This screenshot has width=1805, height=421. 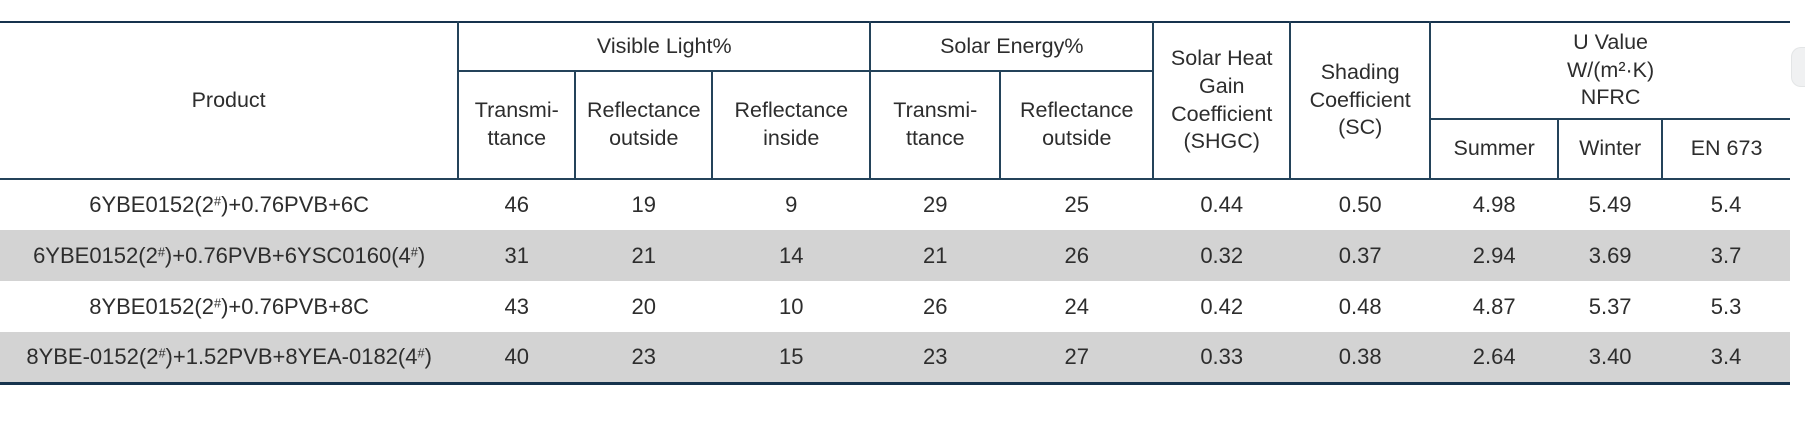 I want to click on col-header-se-transmittance: Transmi- ttance, so click(x=935, y=125).